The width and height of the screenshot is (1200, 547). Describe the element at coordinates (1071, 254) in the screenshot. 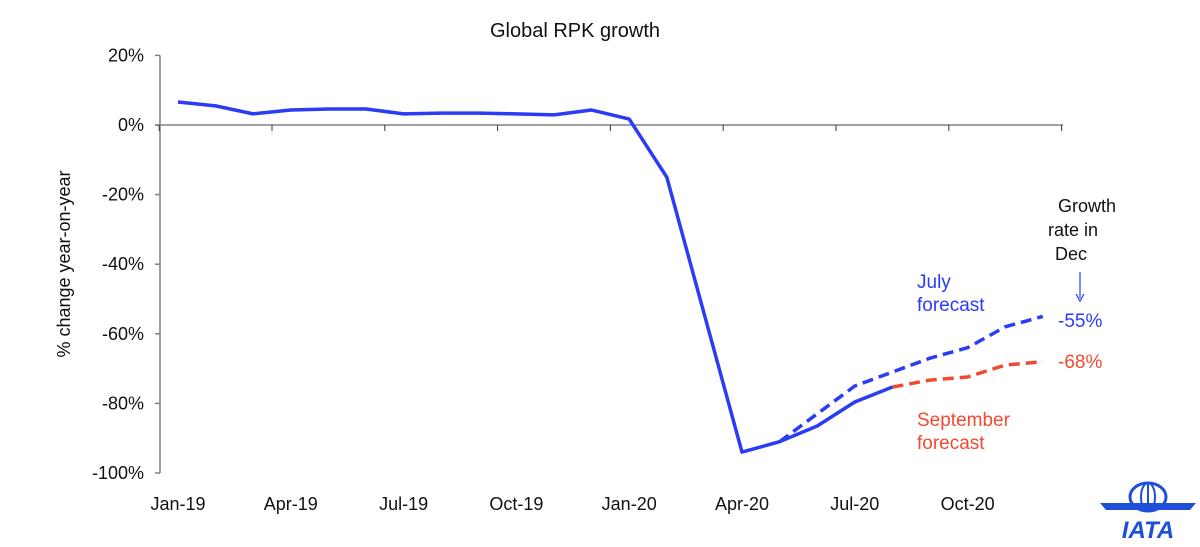

I see `dec-header-line3: Dec` at that location.